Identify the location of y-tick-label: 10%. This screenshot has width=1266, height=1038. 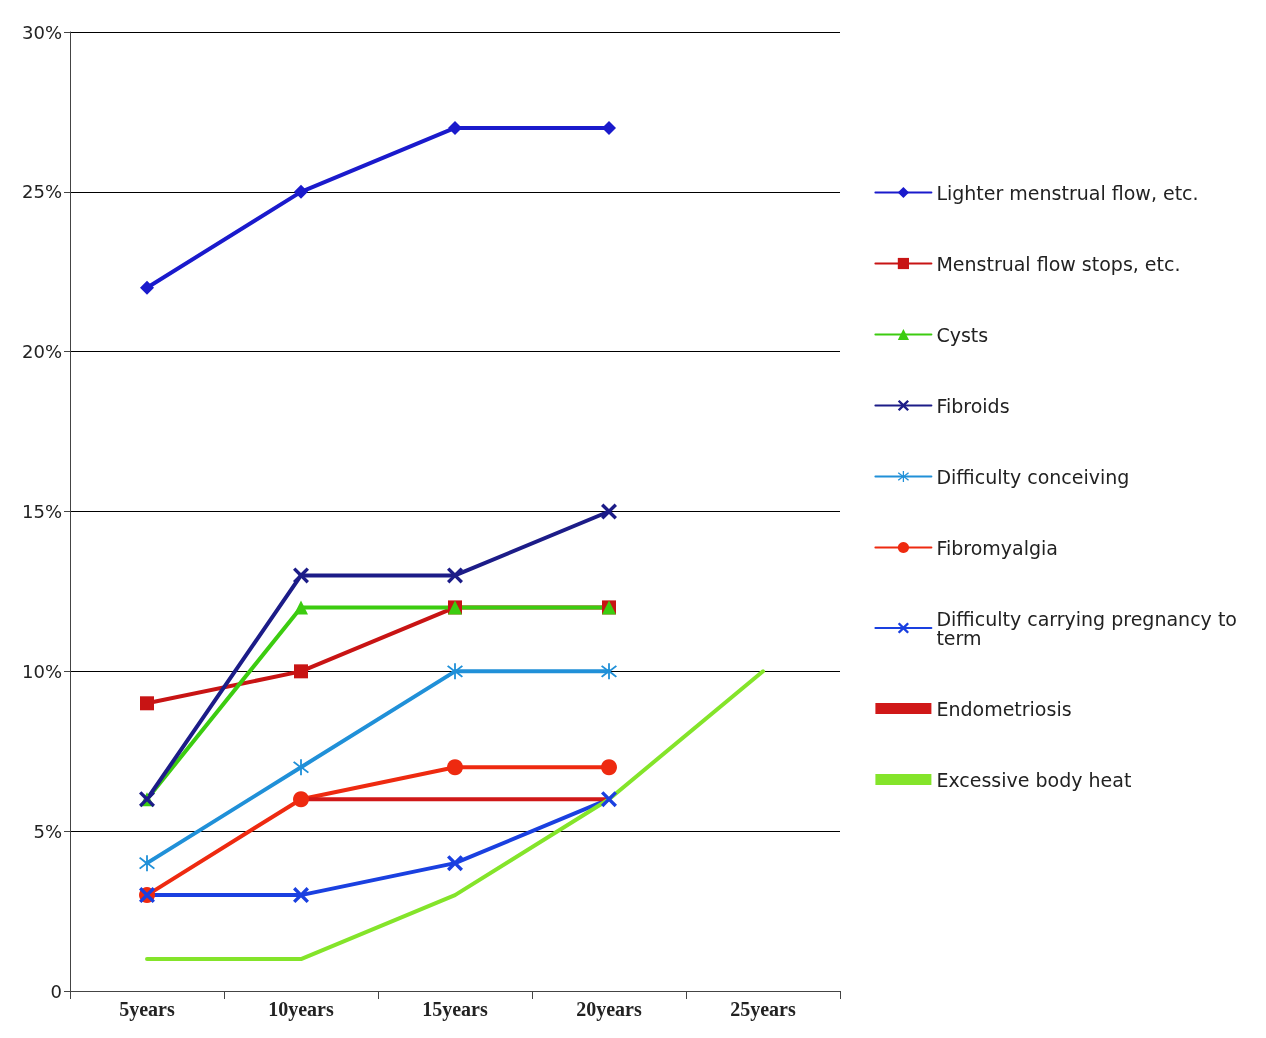
(41, 671).